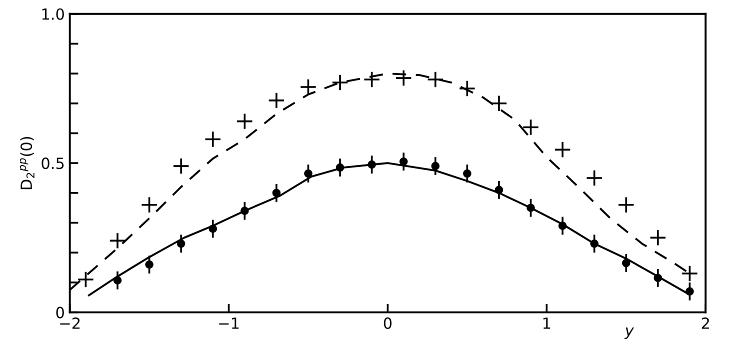 The height and width of the screenshot is (347, 735). What do you see at coordinates (27, 163) in the screenshot?
I see `y-axis-title: D$_{2}$$^{pp}$(0)` at bounding box center [27, 163].